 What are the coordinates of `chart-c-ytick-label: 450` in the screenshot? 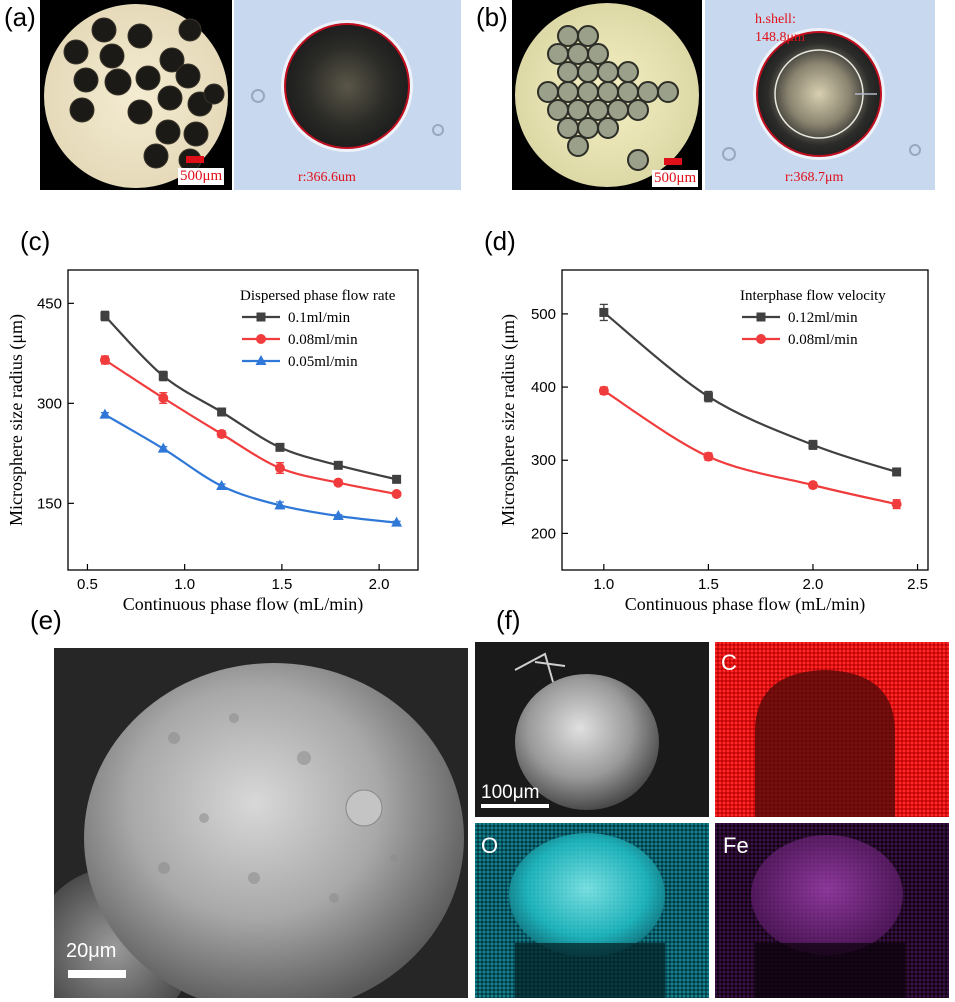 It's located at (49, 303).